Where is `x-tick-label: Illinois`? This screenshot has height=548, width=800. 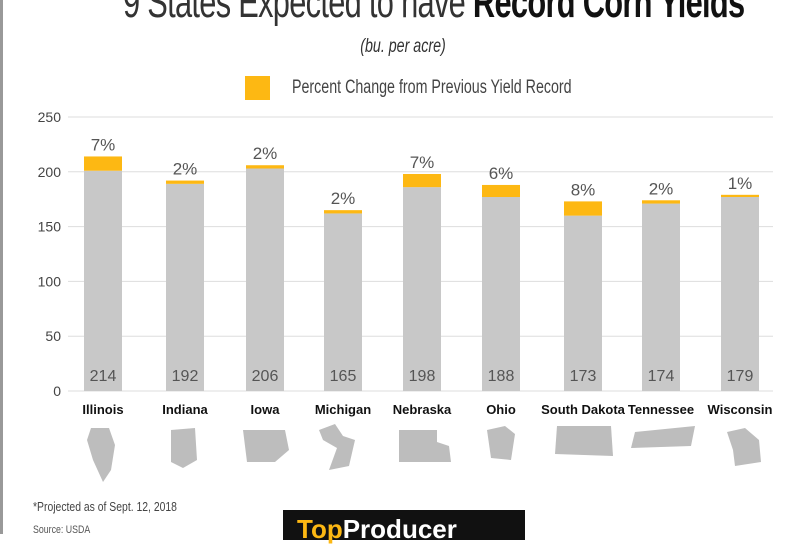
x-tick-label: Illinois is located at coordinates (102, 409).